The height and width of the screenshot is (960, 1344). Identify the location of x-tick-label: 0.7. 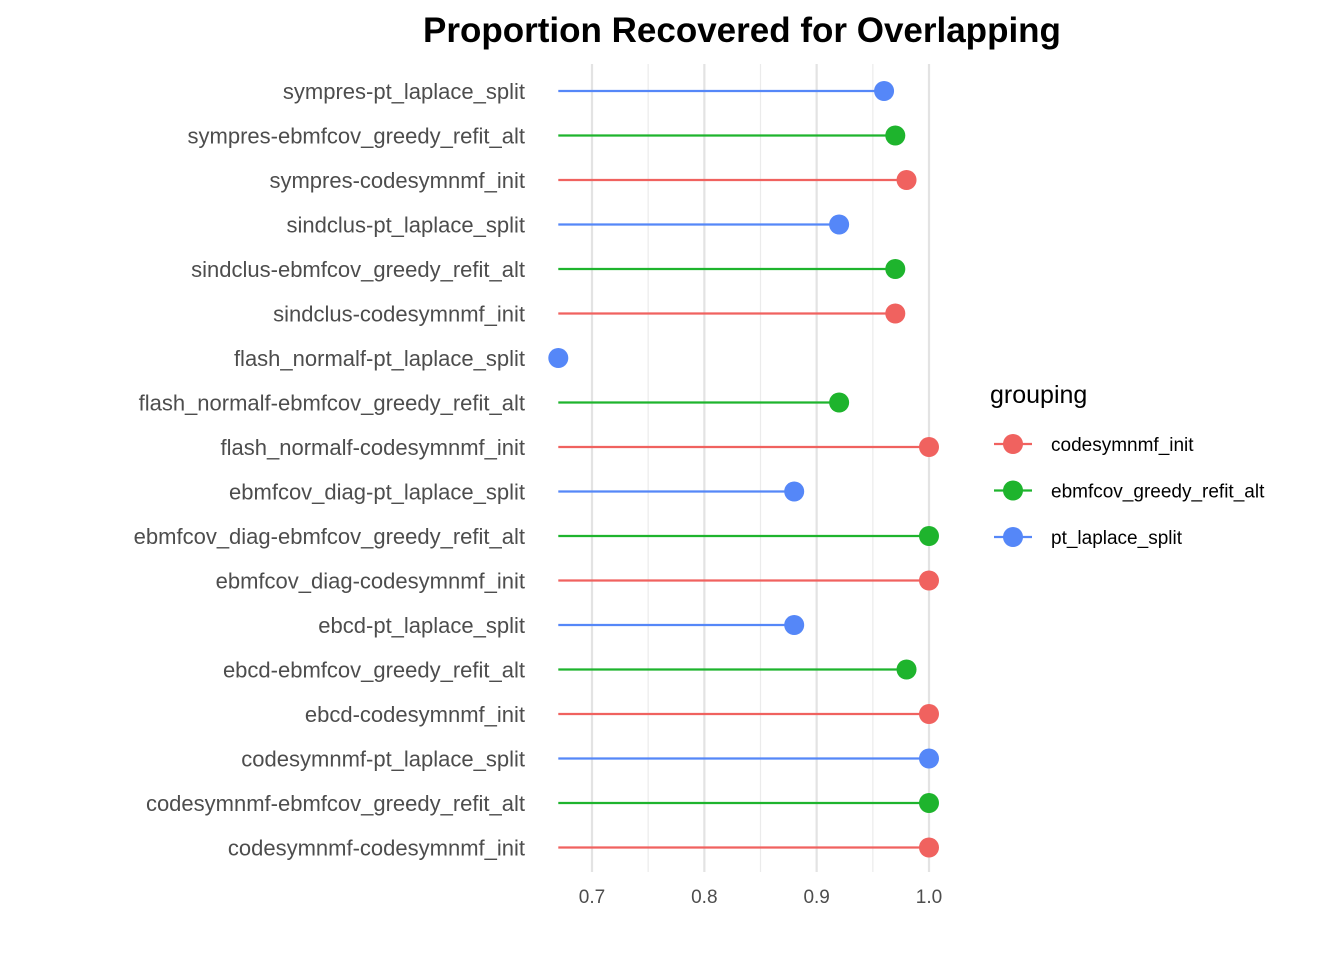
(592, 897).